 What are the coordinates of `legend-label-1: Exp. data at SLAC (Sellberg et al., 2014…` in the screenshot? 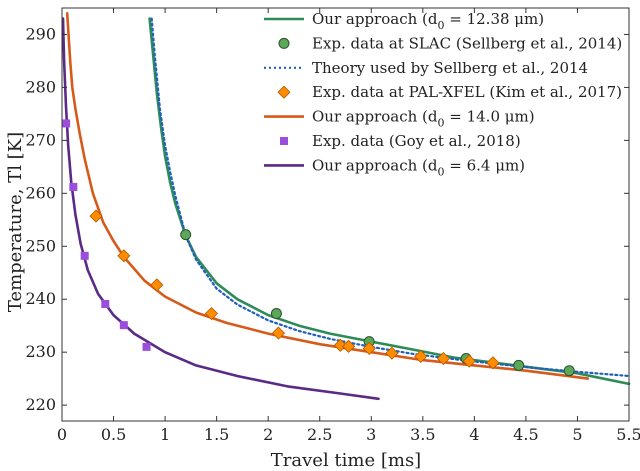 It's located at (467, 43).